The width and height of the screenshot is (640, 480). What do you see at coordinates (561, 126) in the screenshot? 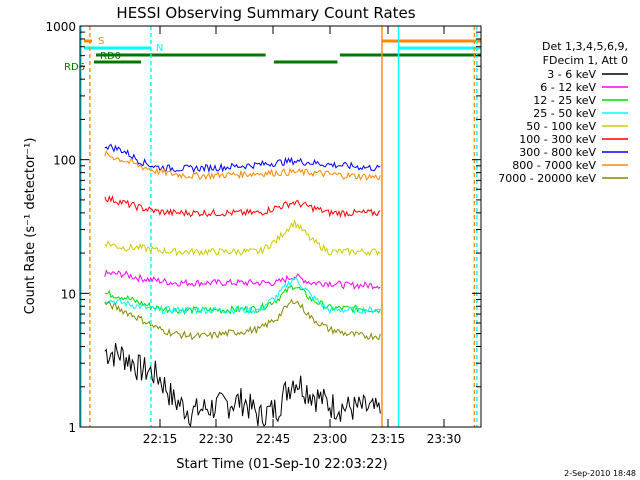
I see `legend-label-4: 50 - 100 keV` at bounding box center [561, 126].